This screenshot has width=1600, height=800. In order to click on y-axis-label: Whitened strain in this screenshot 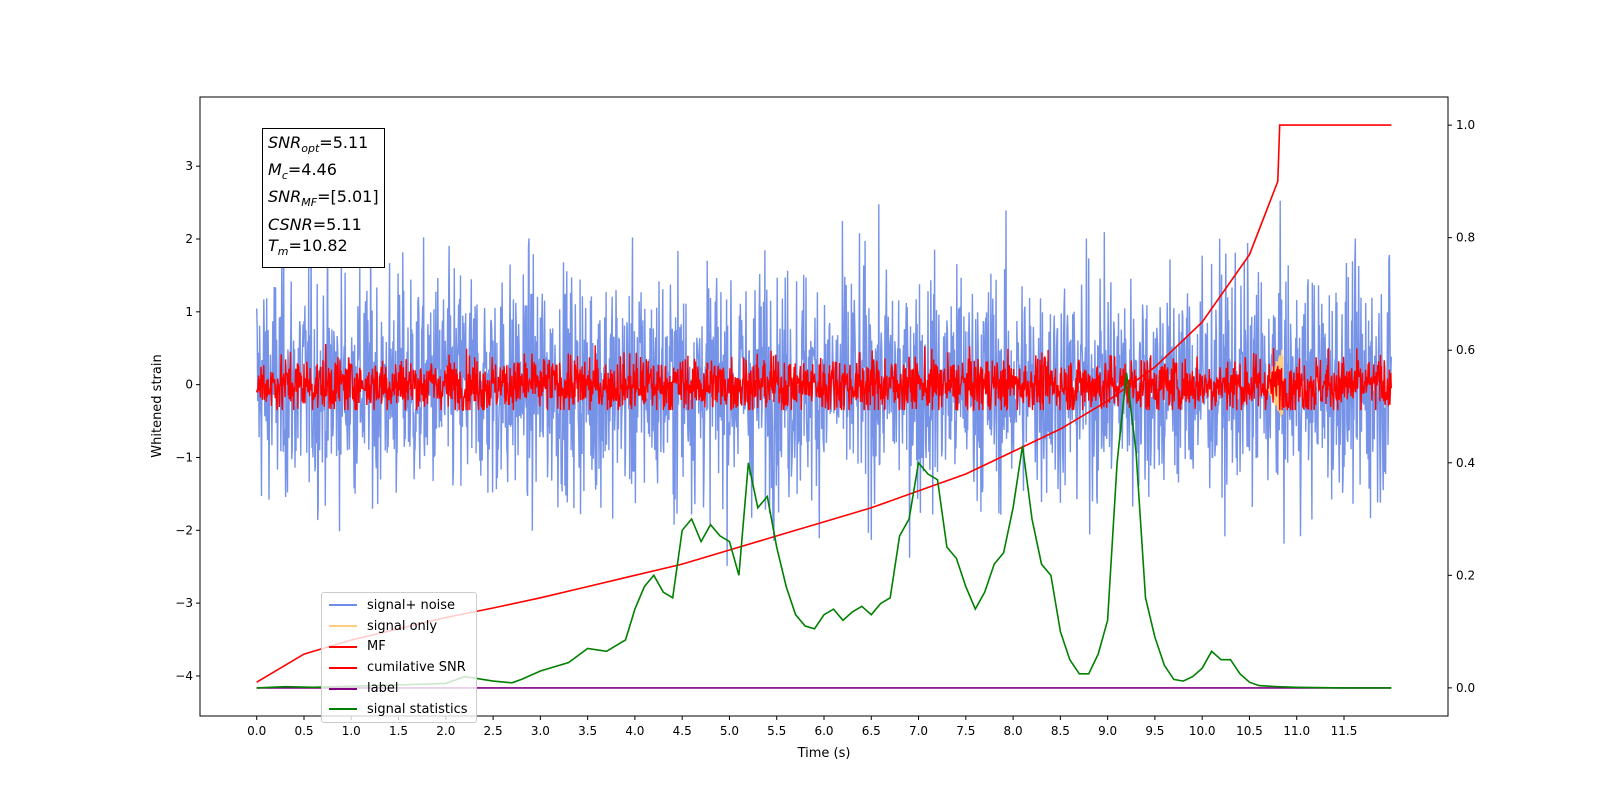, I will do `click(157, 405)`.